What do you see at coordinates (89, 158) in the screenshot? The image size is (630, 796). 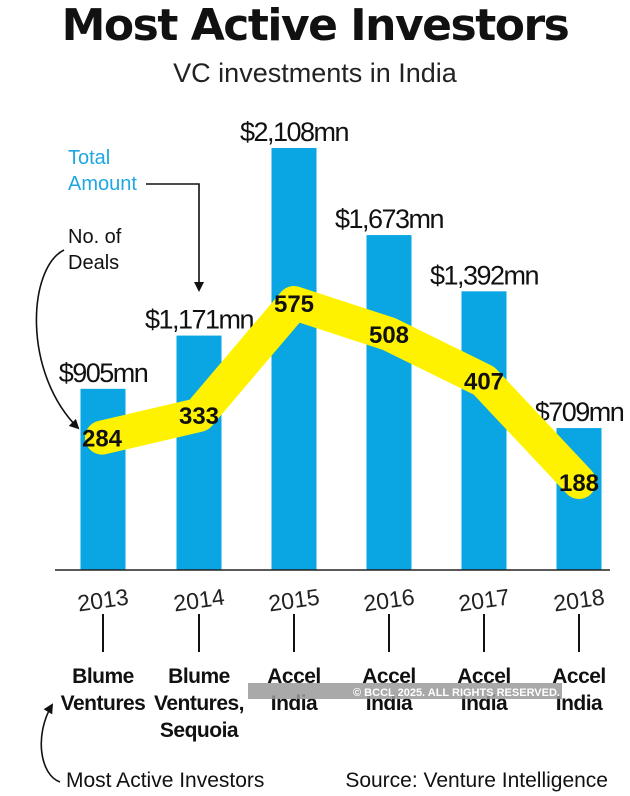 I see `annotation-total-amount: Total` at bounding box center [89, 158].